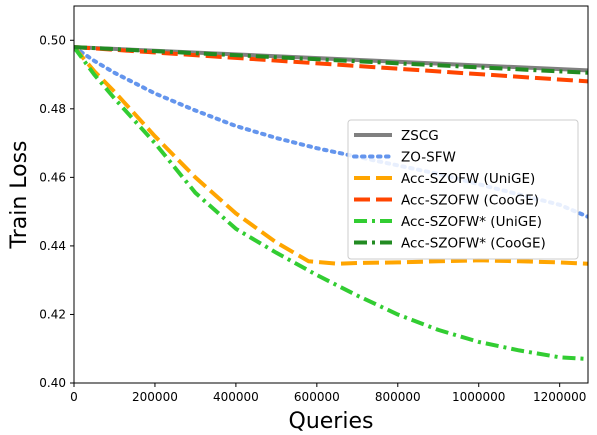 The width and height of the screenshot is (597, 435). Describe the element at coordinates (470, 201) in the screenshot. I see `legend-label: Acc-SZOFW (CooGE)` at that location.